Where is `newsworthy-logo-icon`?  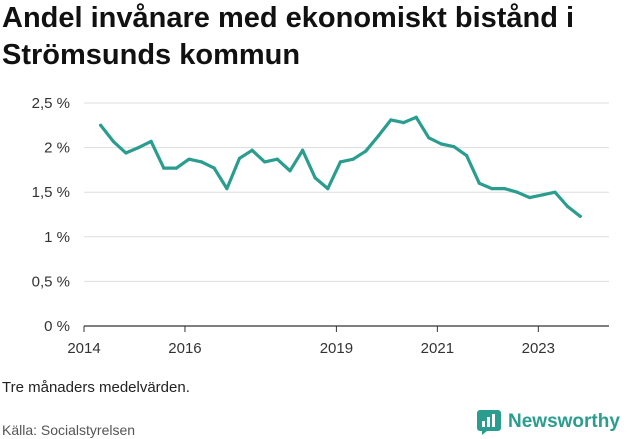
newsworthy-logo-icon is located at coordinates (489, 422).